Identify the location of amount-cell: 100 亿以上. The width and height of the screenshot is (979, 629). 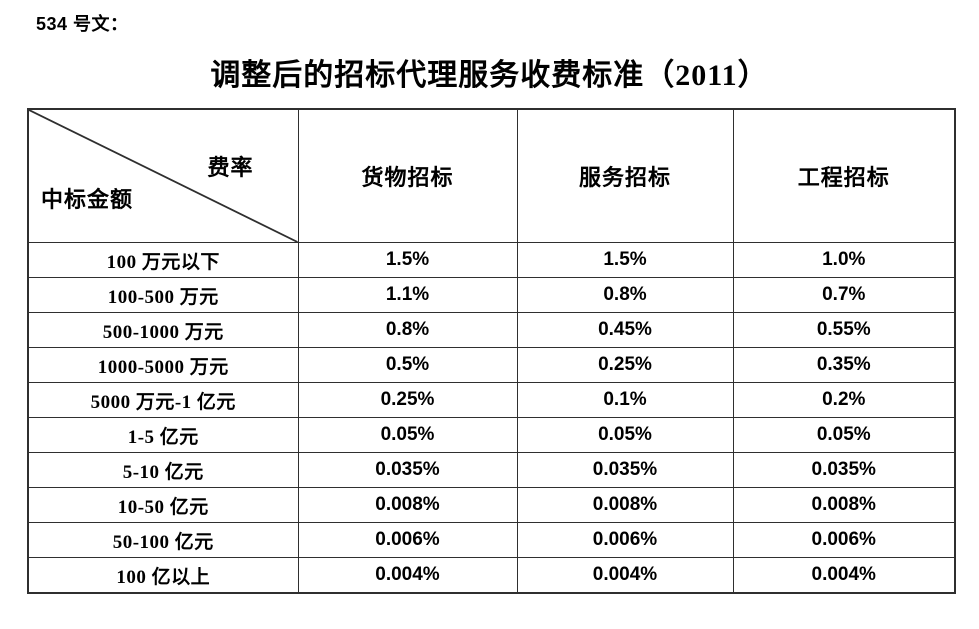
(163, 575).